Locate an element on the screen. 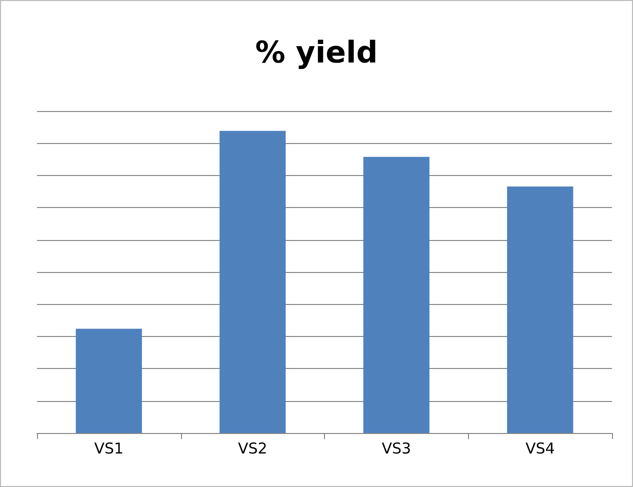 The image size is (633, 487). chart-title: % yield is located at coordinates (316, 53).